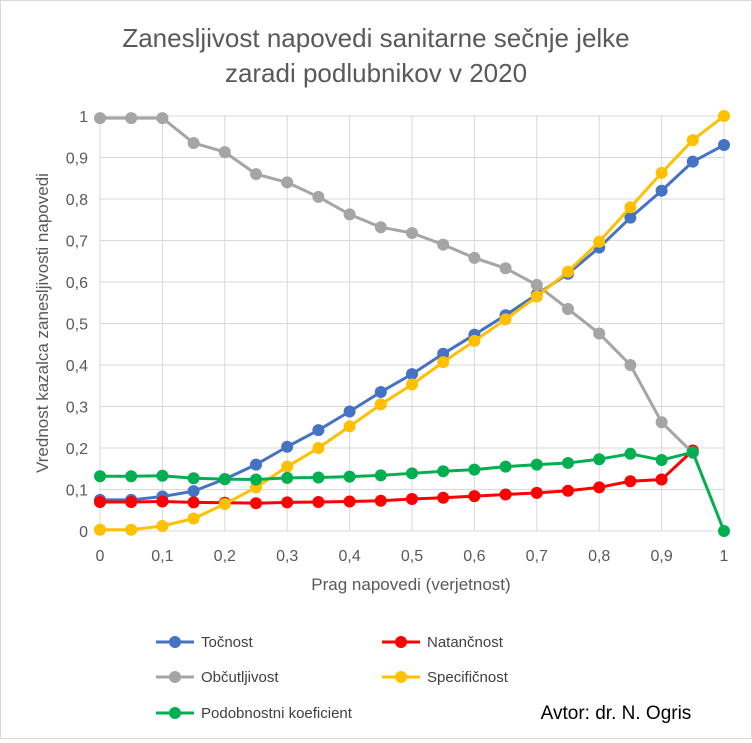 Image resolution: width=752 pixels, height=743 pixels. I want to click on y-tick-label: 0,6, so click(77, 283).